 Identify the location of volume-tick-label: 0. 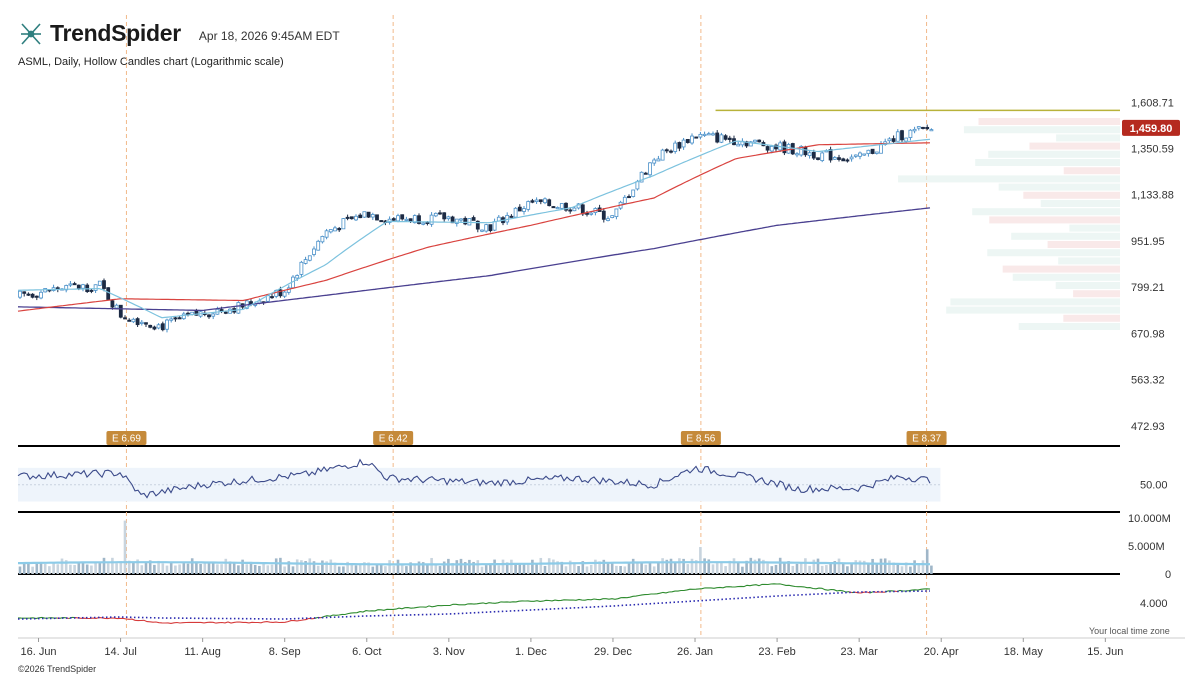
(1168, 575).